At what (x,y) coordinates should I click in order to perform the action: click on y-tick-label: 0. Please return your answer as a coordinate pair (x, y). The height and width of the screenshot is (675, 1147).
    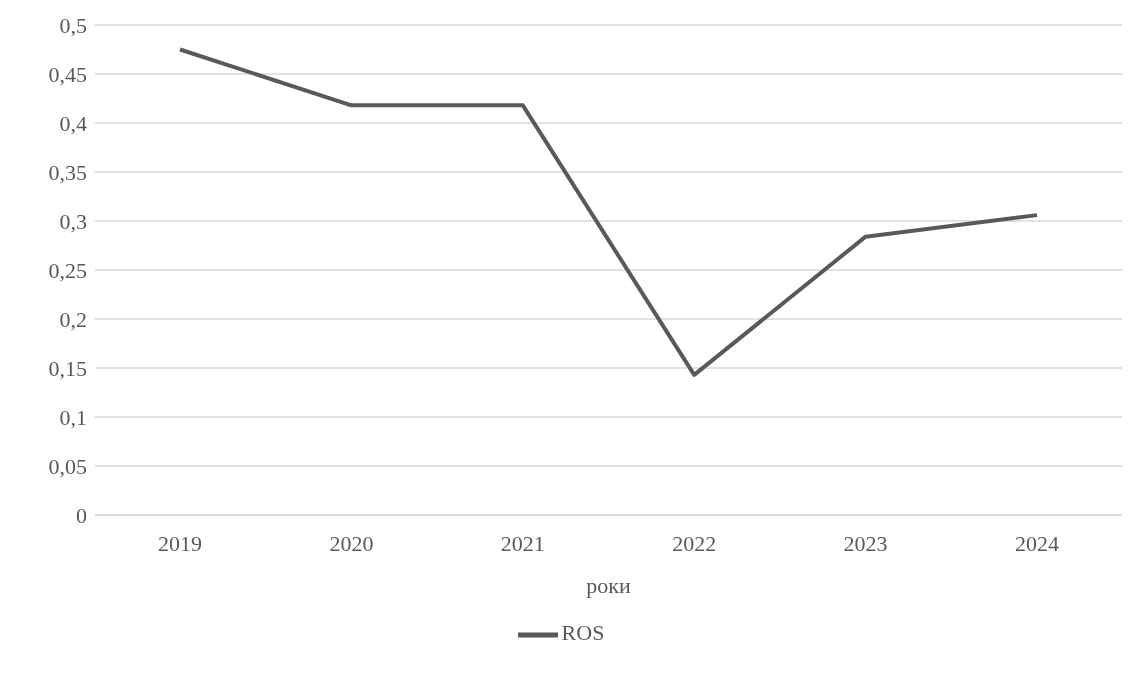
    Looking at the image, I should click on (81, 515).